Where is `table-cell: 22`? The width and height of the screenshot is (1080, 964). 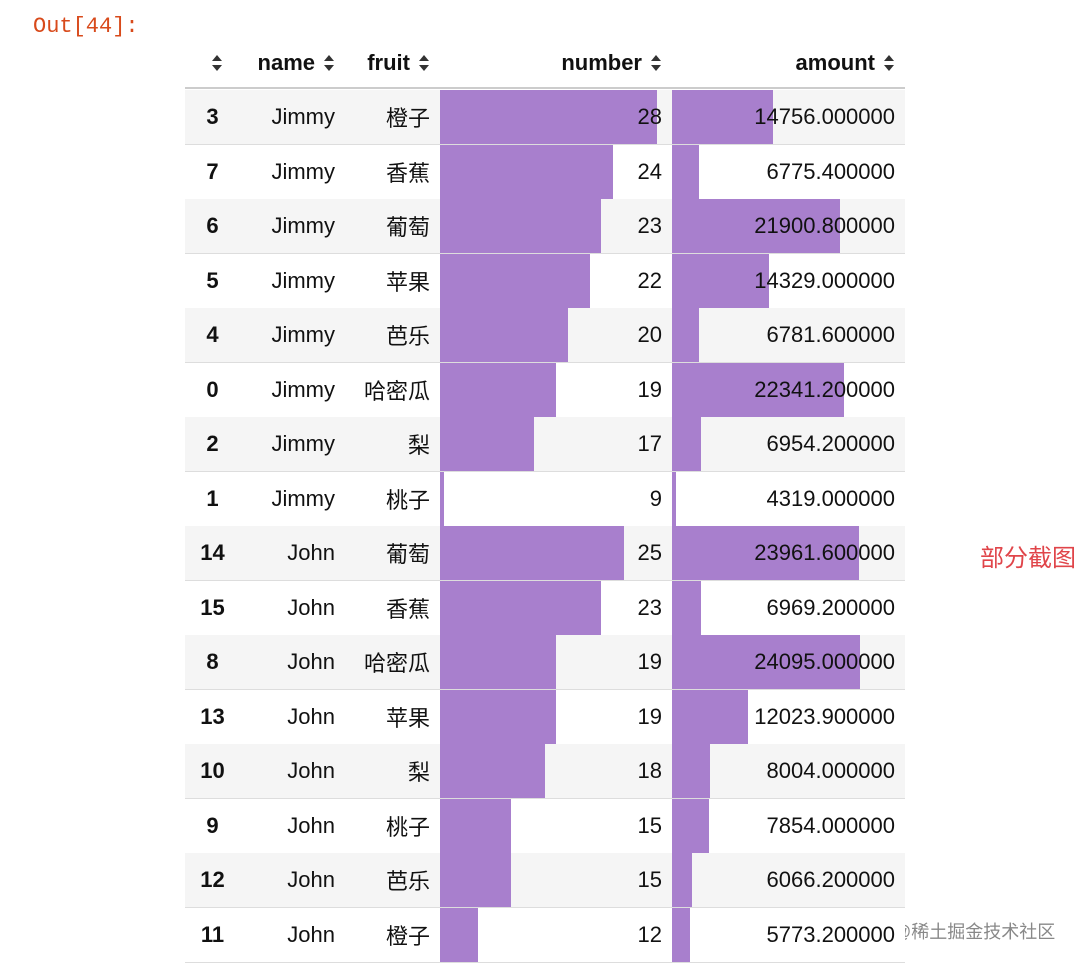 table-cell: 22 is located at coordinates (556, 280).